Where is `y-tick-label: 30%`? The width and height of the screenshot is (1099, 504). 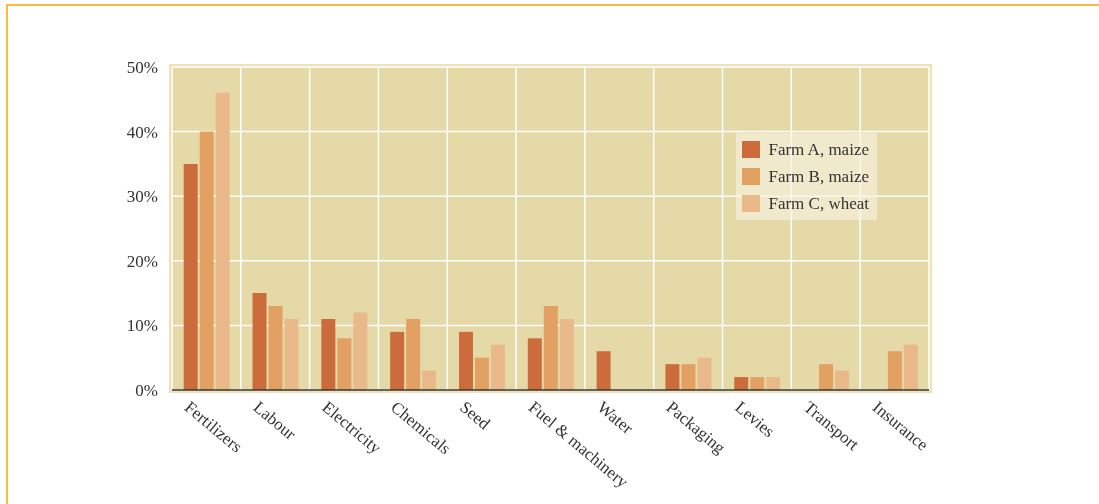 y-tick-label: 30% is located at coordinates (142, 197).